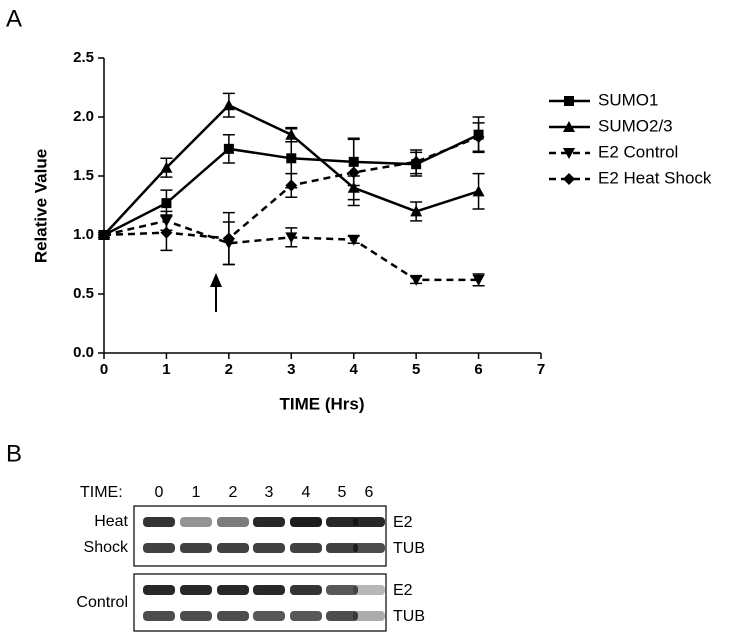 This screenshot has width=754, height=637. I want to click on time-label: TIME:, so click(101, 492).